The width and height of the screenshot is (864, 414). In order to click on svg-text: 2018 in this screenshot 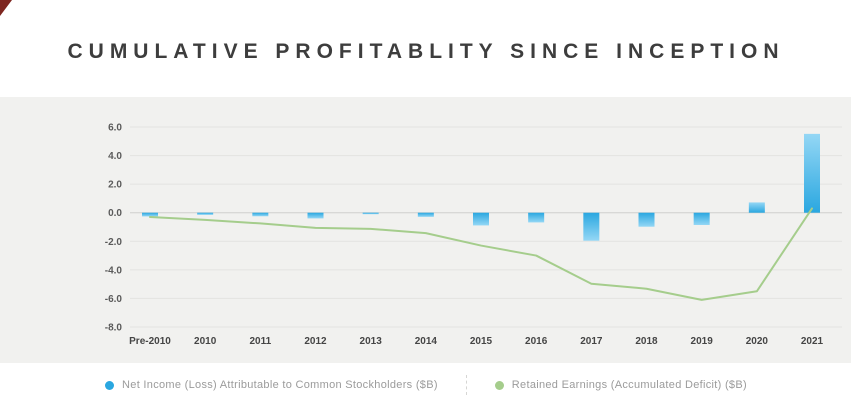, I will do `click(646, 341)`.